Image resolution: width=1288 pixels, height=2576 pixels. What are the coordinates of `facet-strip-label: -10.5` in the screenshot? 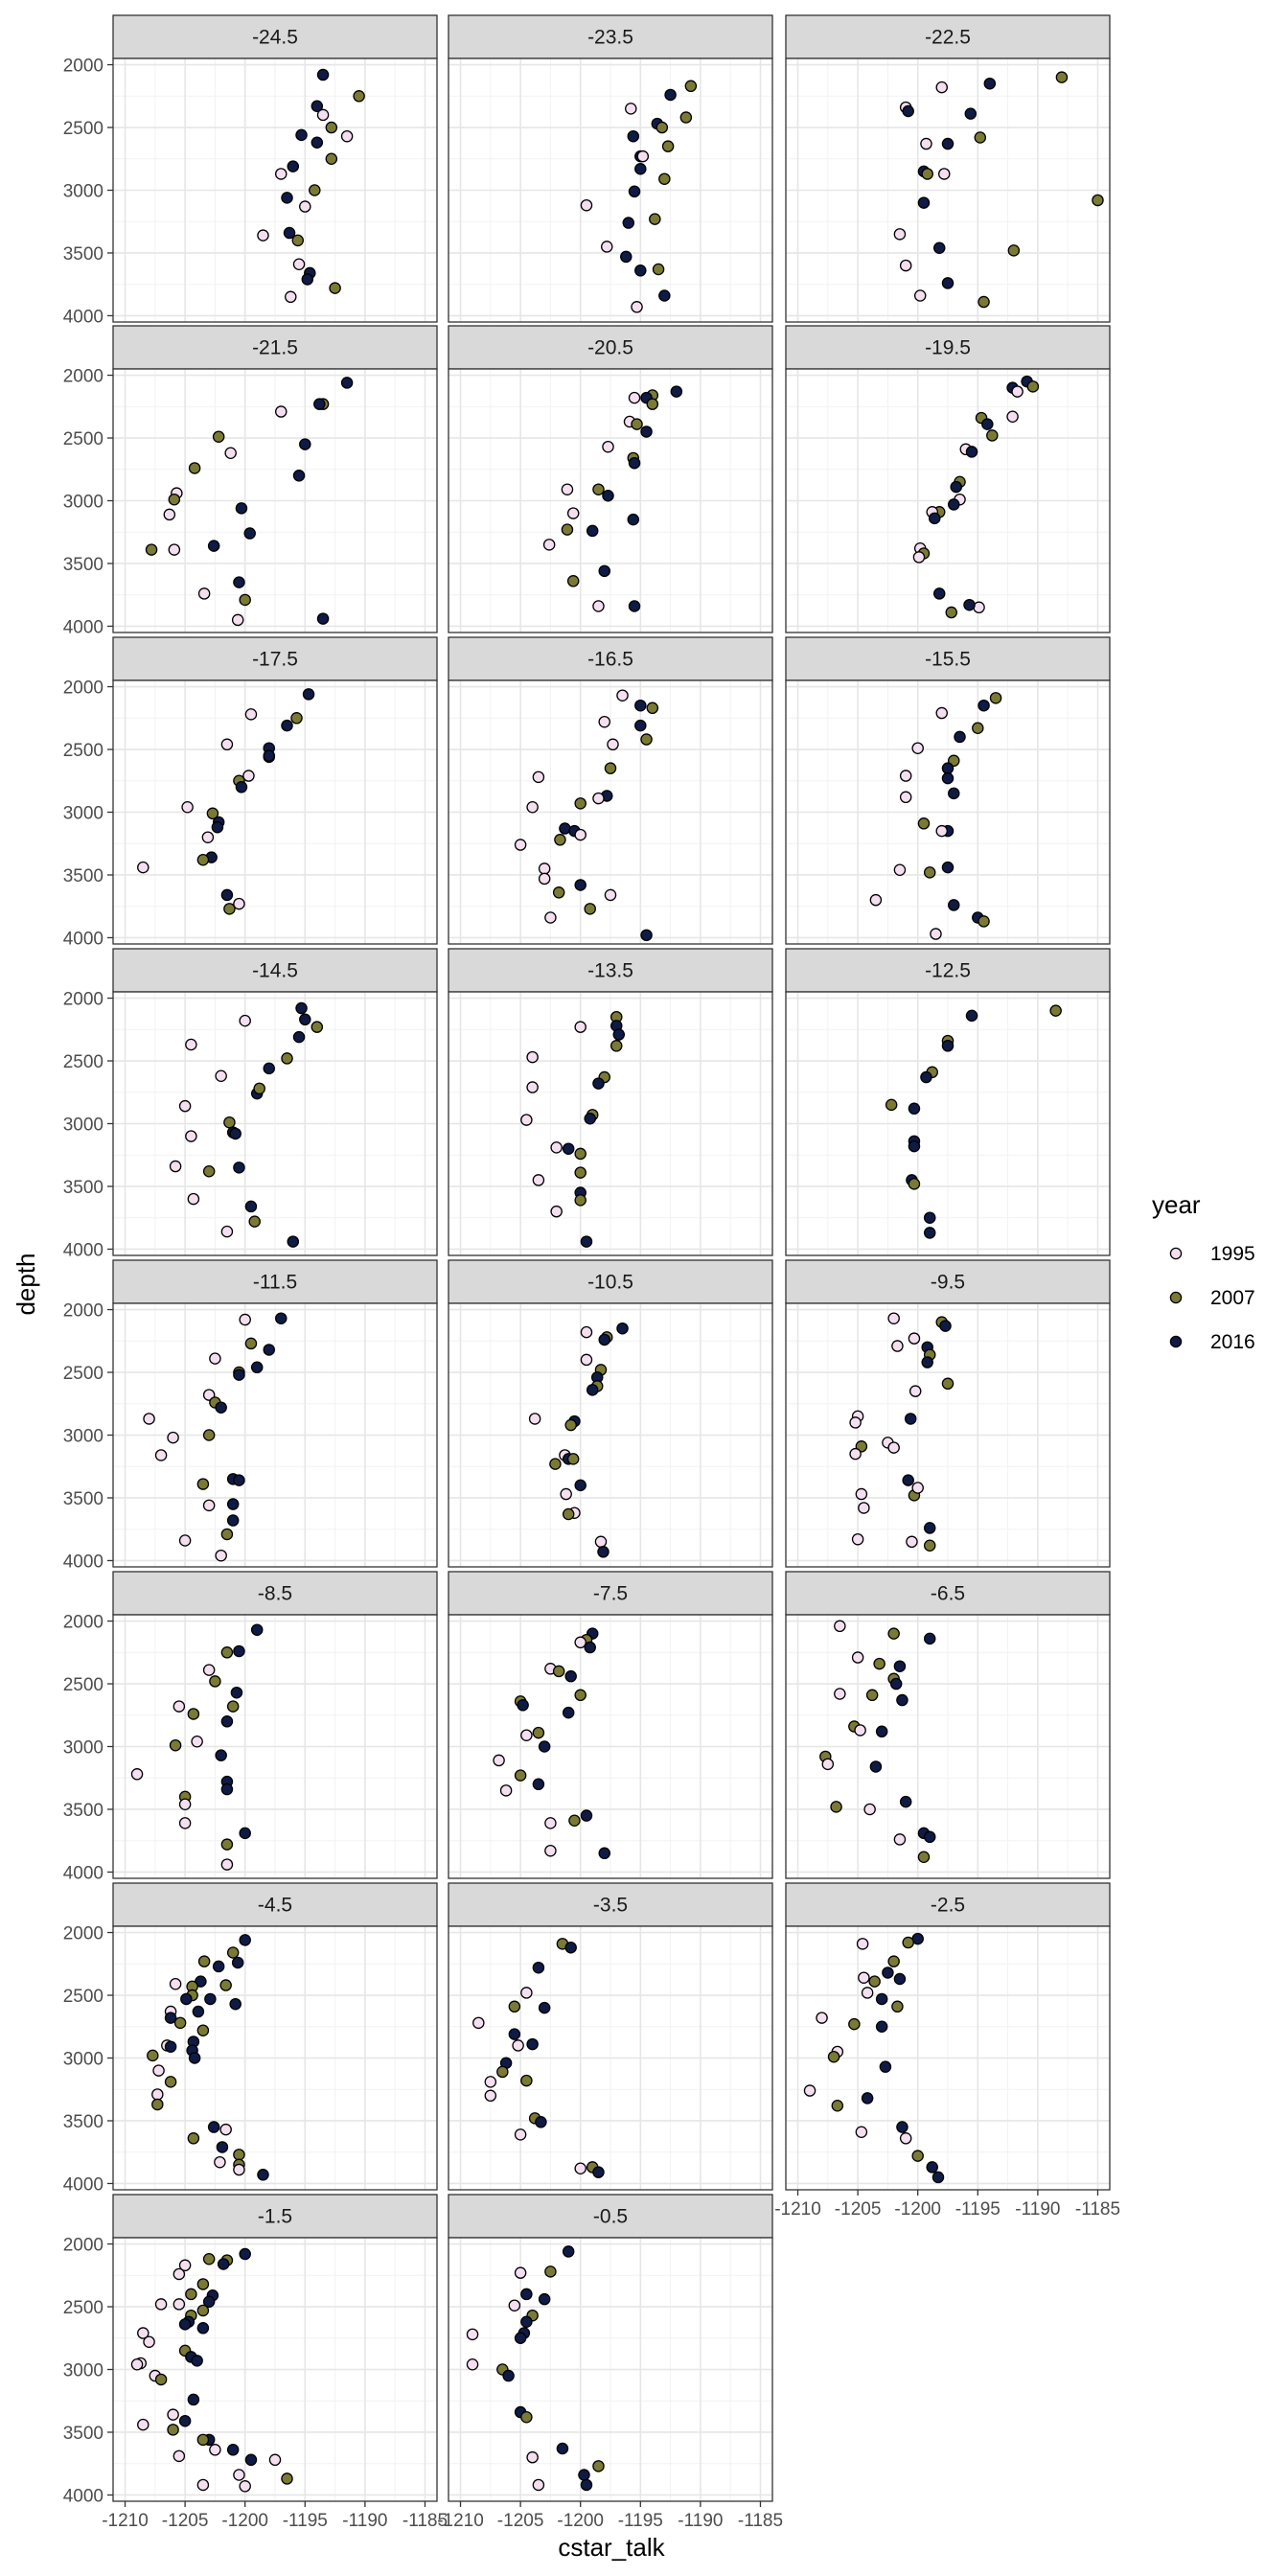 It's located at (610, 1283).